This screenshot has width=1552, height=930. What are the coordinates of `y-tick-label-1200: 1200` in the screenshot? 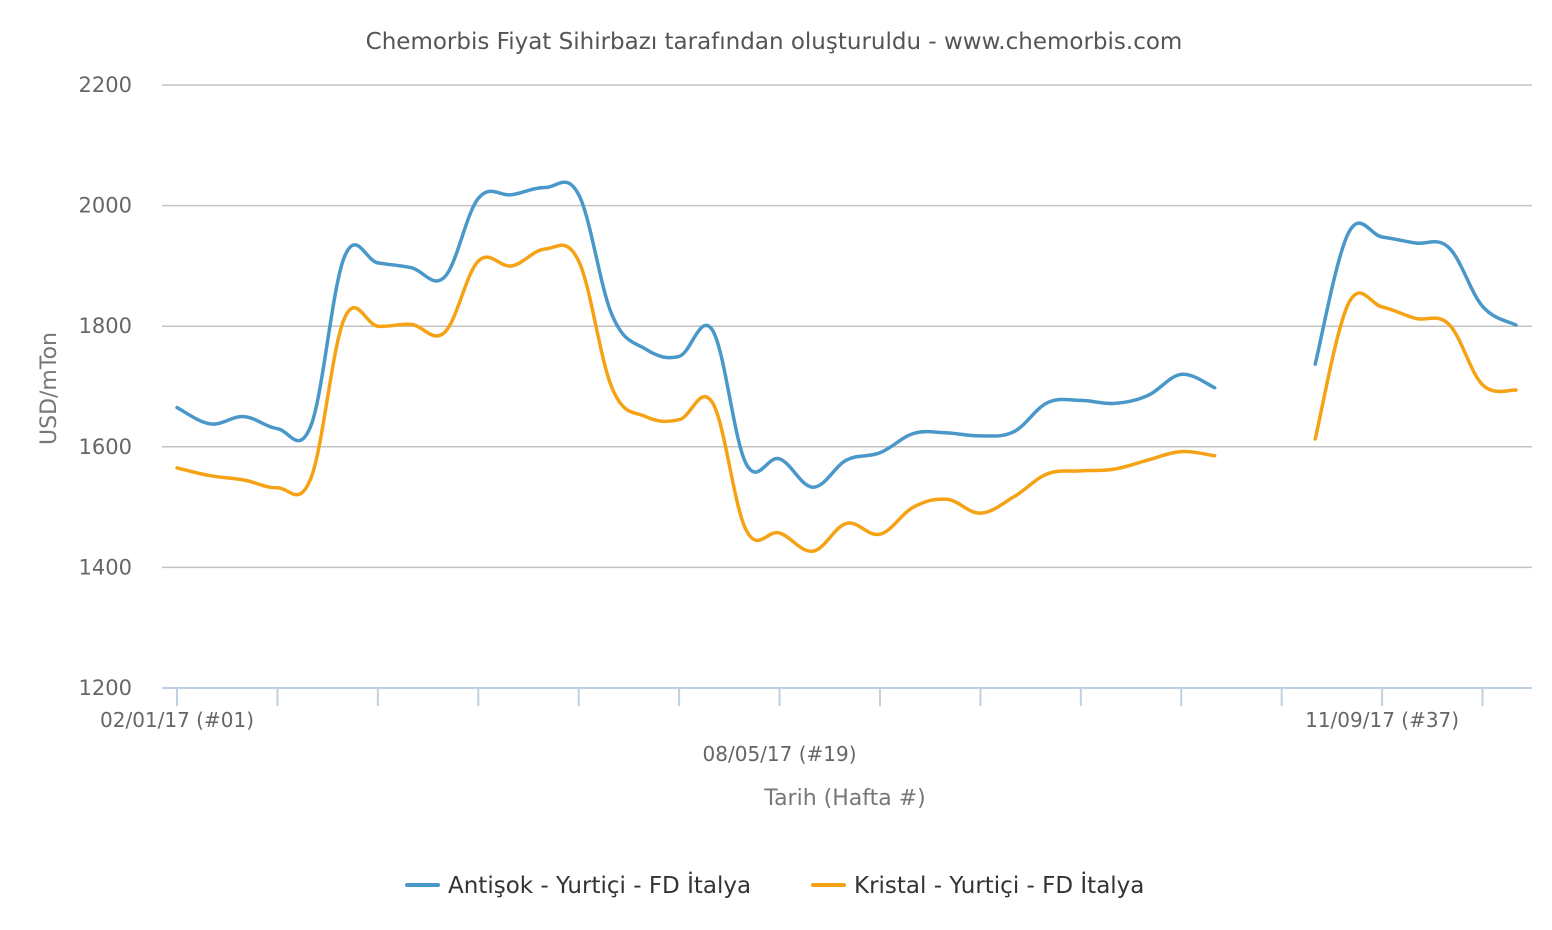 It's located at (105, 688).